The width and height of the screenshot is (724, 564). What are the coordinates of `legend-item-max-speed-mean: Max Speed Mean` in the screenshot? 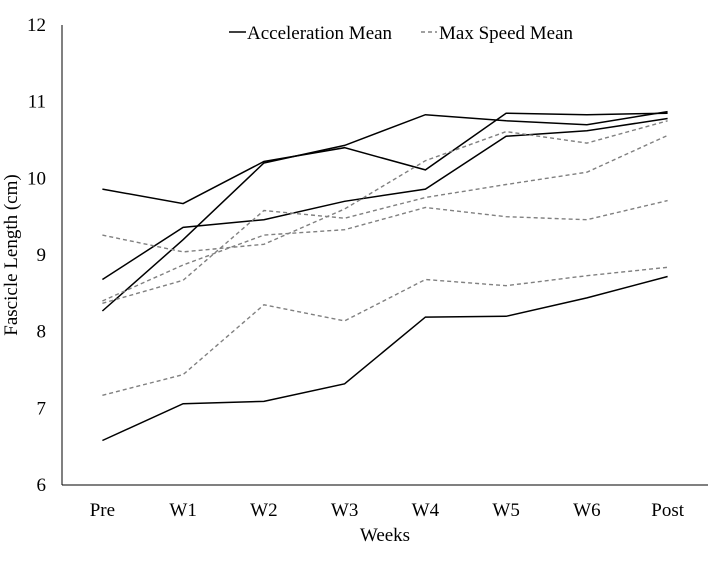 It's located at (497, 33).